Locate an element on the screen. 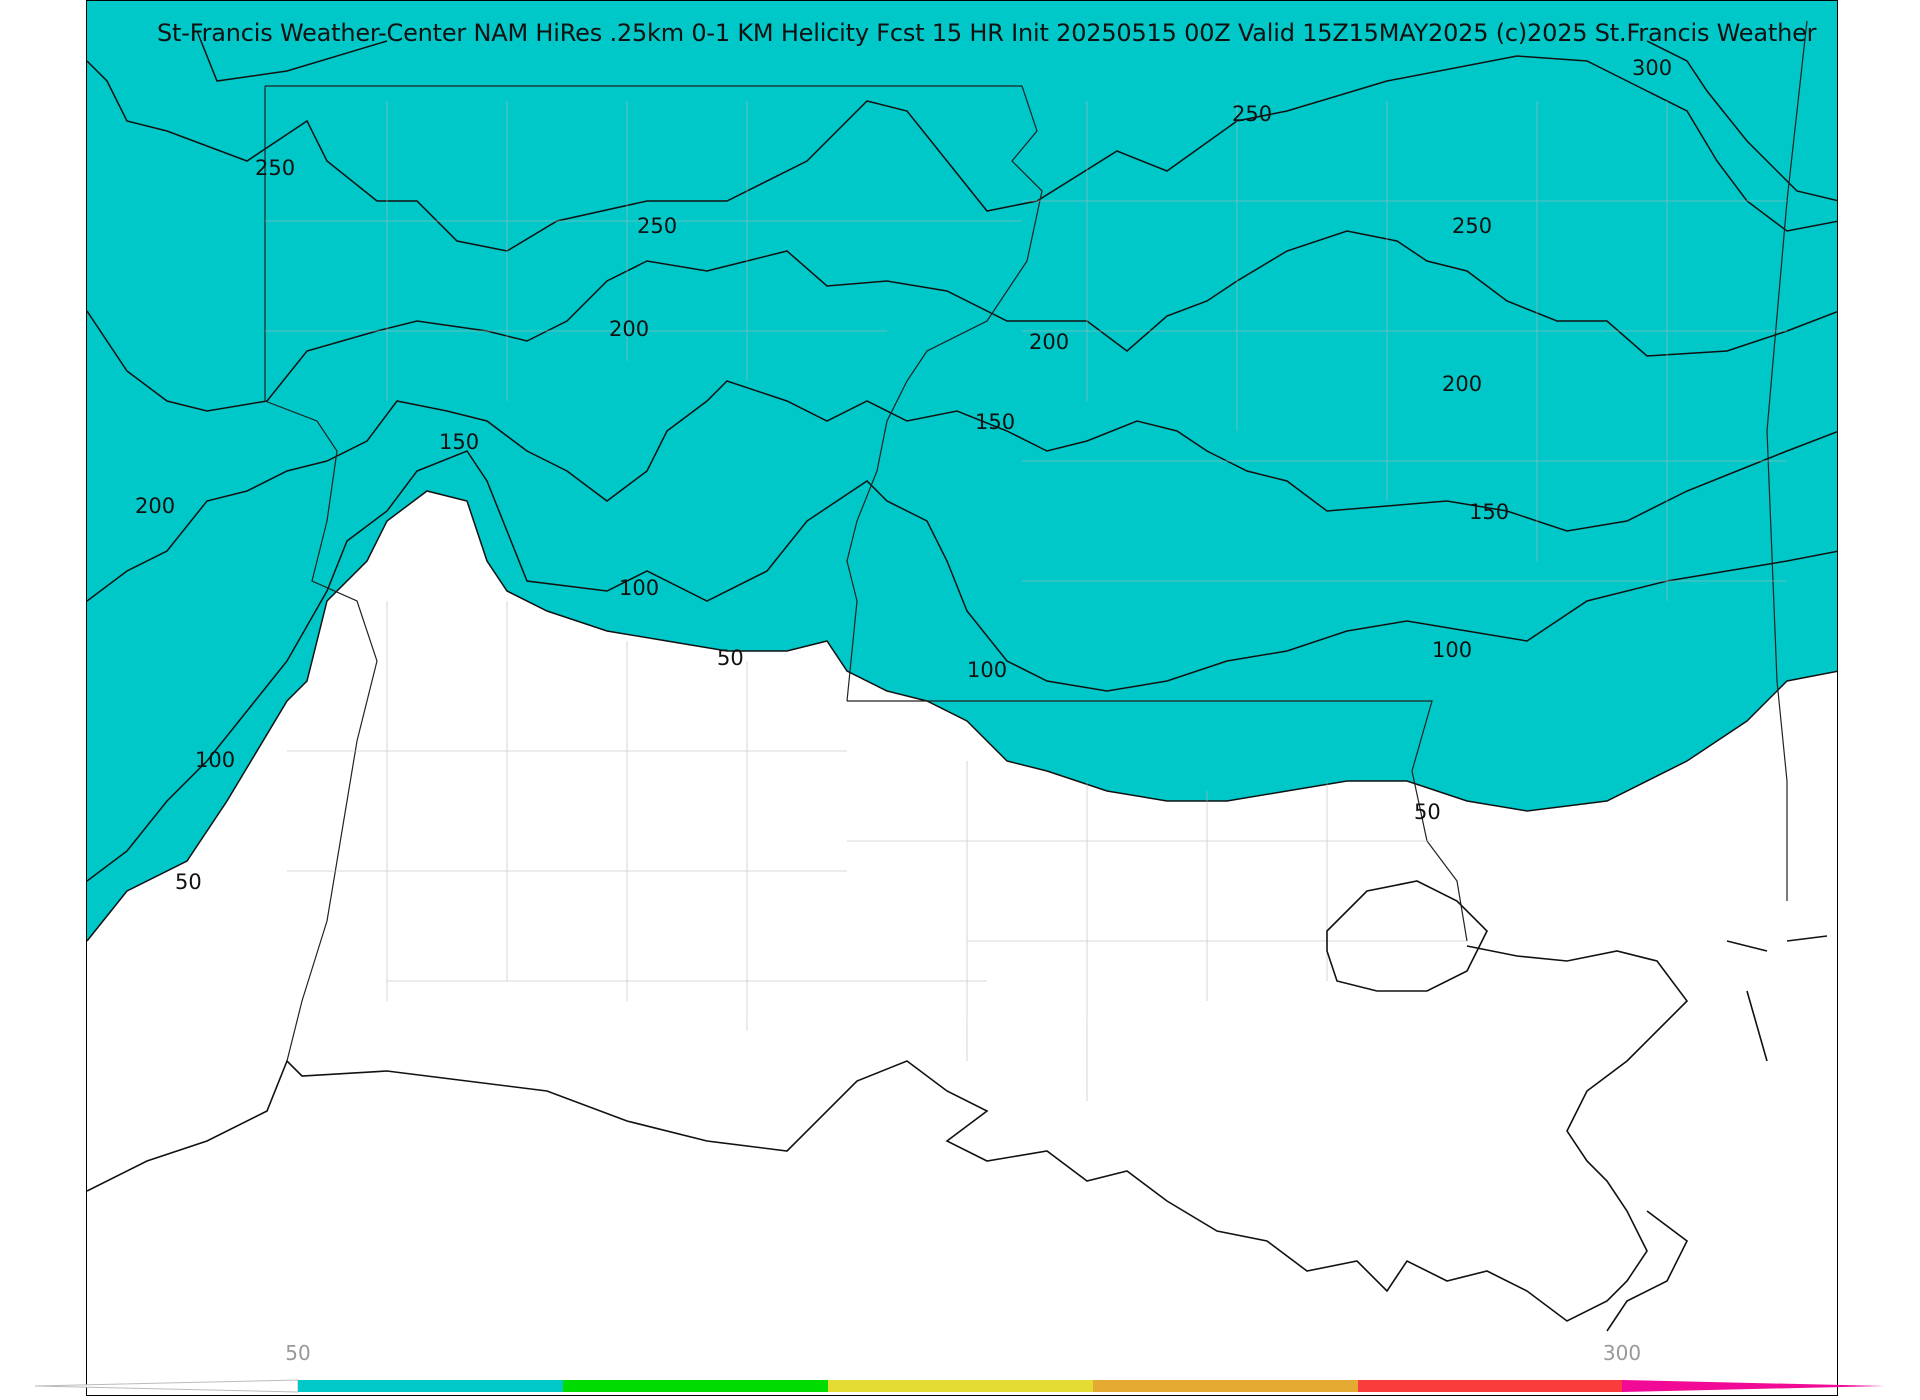 Image resolution: width=1920 pixels, height=1400 pixels. label-200-a: 200 is located at coordinates (629, 329).